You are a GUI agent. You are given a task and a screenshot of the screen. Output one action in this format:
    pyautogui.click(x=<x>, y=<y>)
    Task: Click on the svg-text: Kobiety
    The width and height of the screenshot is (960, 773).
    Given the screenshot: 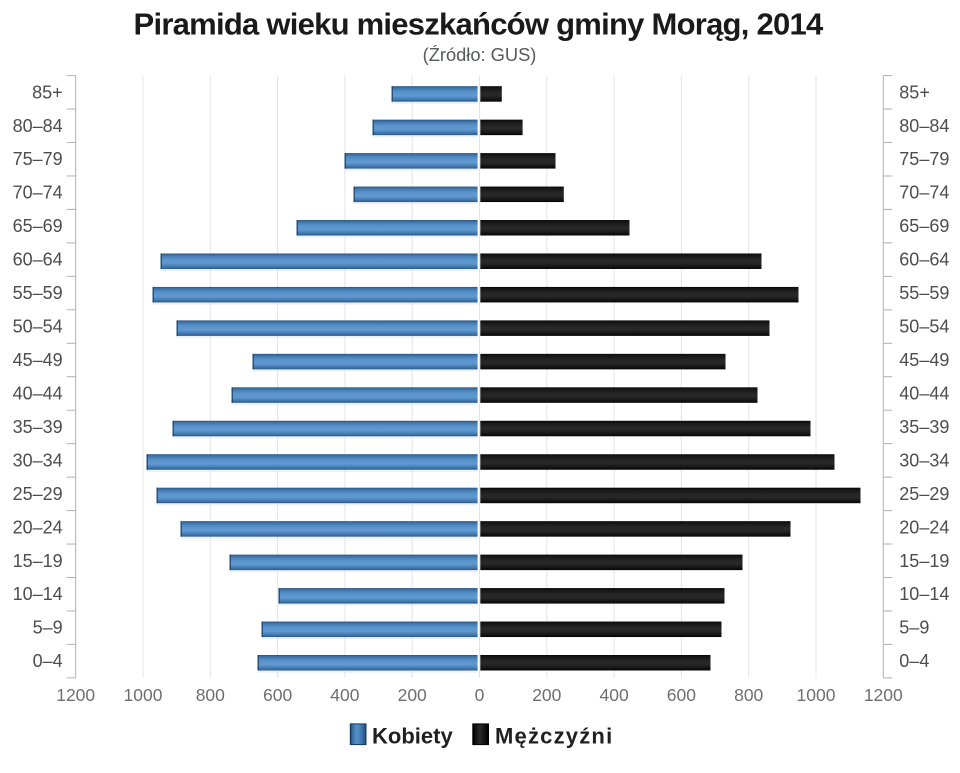 What is the action you would take?
    pyautogui.click(x=412, y=736)
    